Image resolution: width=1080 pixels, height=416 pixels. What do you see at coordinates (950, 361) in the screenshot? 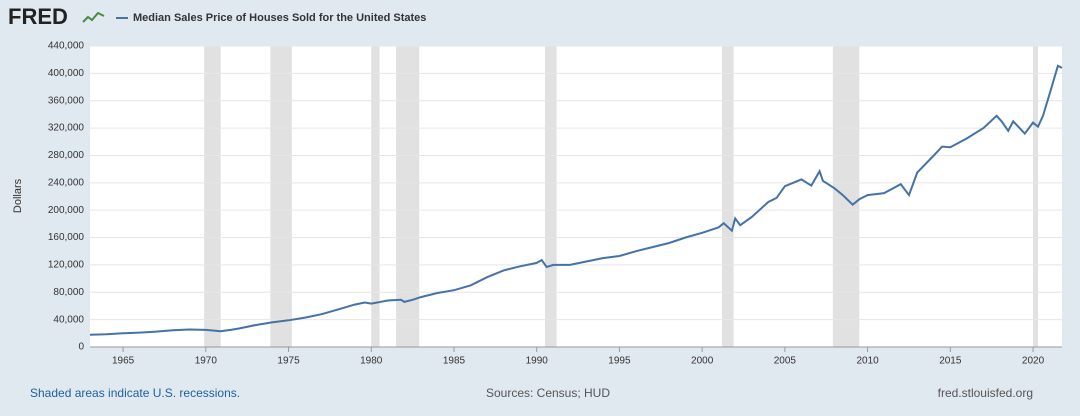
I see `x-tick-label: 2015` at bounding box center [950, 361].